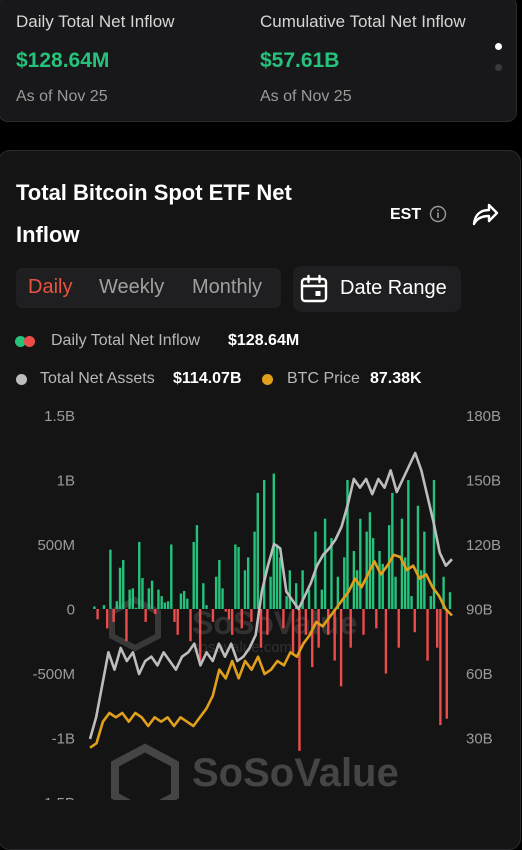 Image resolution: width=522 pixels, height=850 pixels. Describe the element at coordinates (53, 674) in the screenshot. I see `left-axis-tick: -500M` at that location.